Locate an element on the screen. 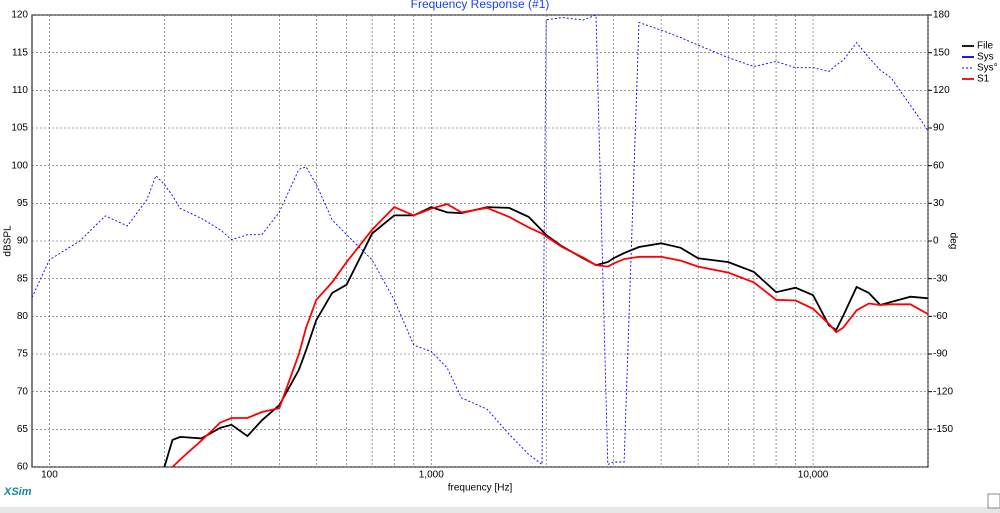 Image resolution: width=1000 pixels, height=513 pixels. brand: XSim is located at coordinates (17, 492).